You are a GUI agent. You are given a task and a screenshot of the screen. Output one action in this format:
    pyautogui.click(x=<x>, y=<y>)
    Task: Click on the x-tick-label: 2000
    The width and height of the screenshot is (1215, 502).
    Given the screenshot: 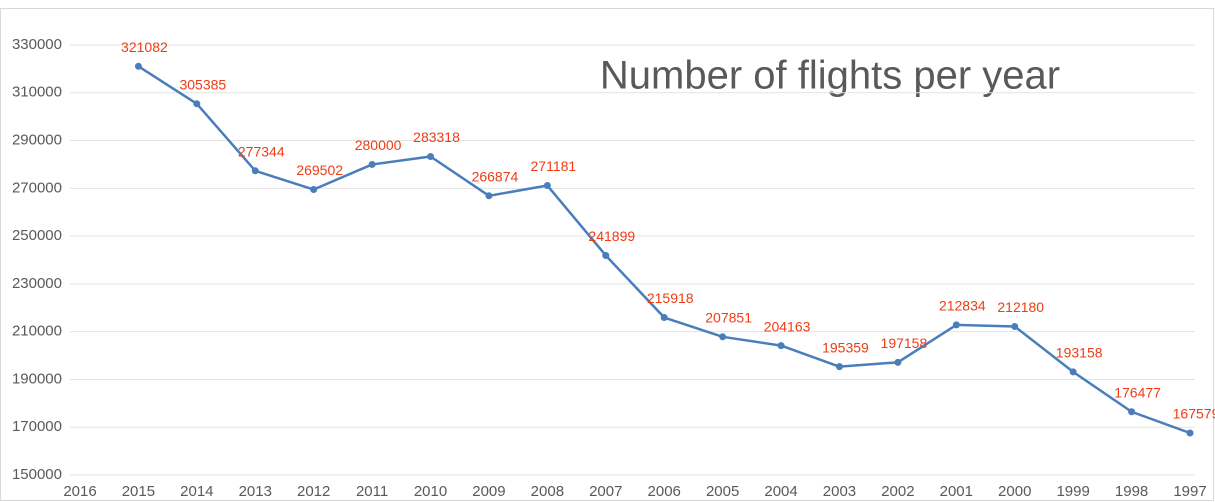 What is the action you would take?
    pyautogui.click(x=1014, y=491)
    